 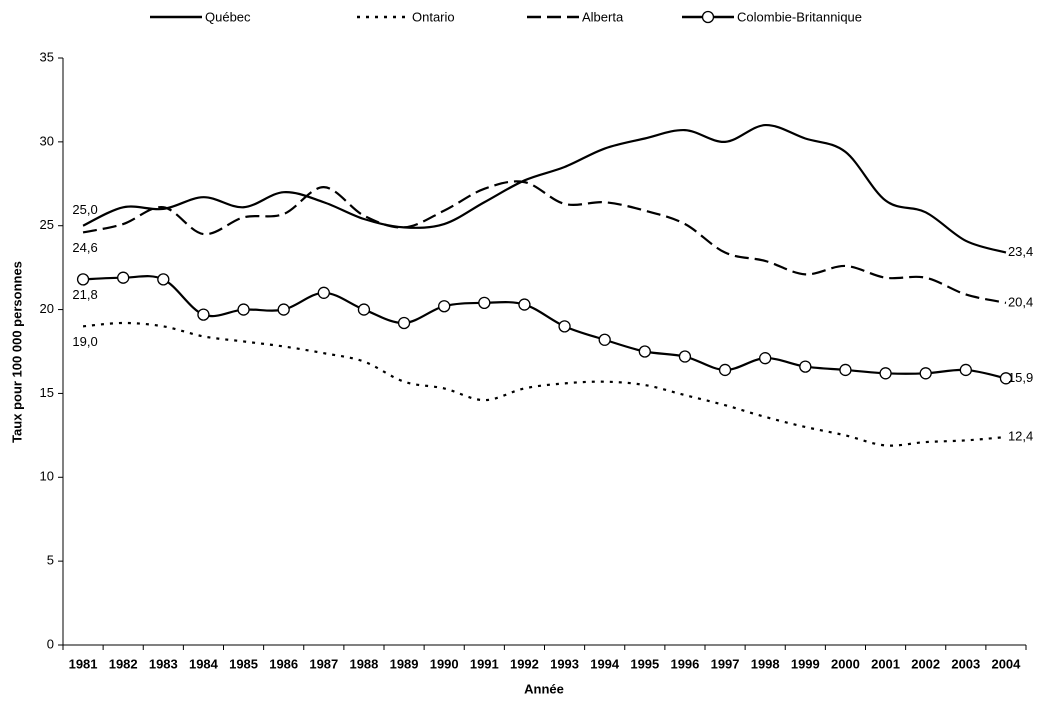 What do you see at coordinates (47, 224) in the screenshot?
I see `y-tick-label: 25` at bounding box center [47, 224].